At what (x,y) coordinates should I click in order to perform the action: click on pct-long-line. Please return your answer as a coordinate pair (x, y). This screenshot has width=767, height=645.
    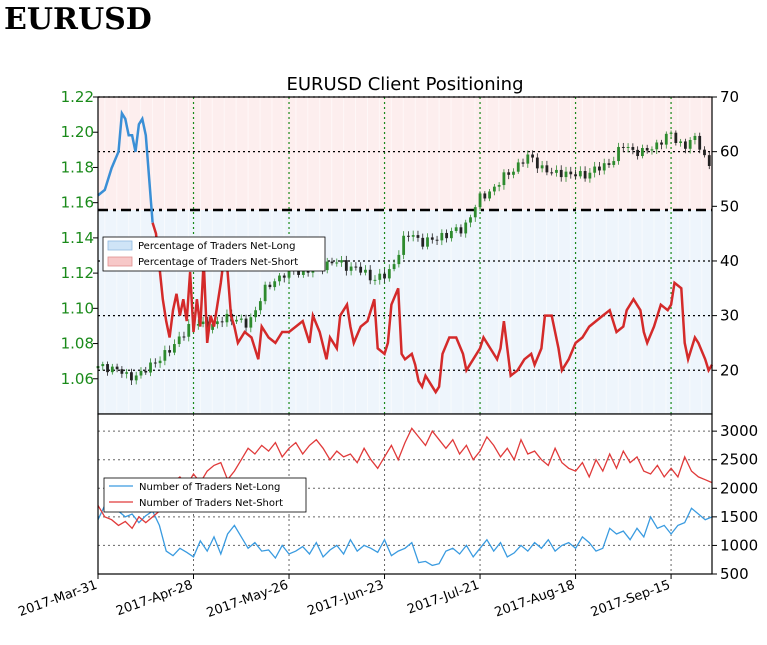
    Looking at the image, I should click on (125, 166).